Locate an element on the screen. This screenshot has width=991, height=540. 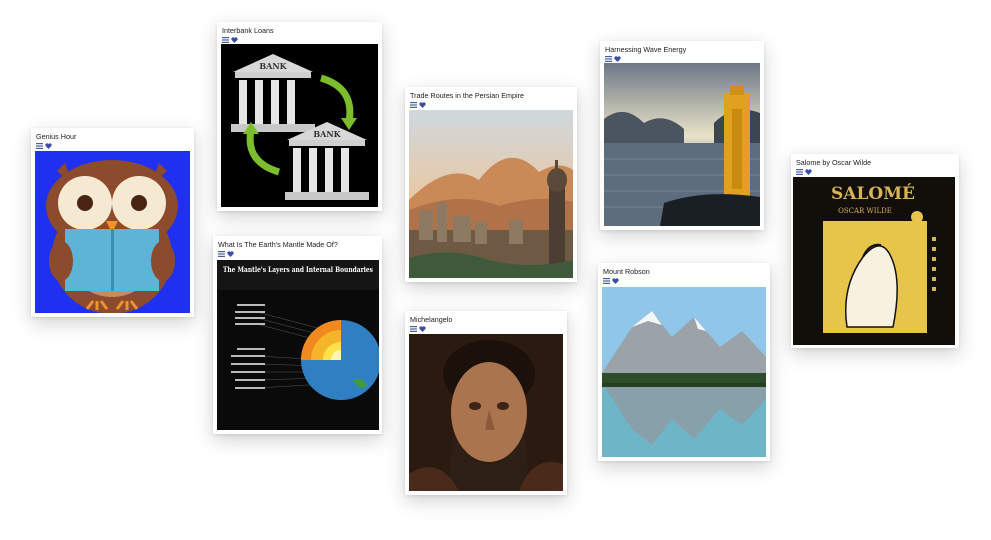
card-genius-hour: Genius Hour is located at coordinates (112, 222).